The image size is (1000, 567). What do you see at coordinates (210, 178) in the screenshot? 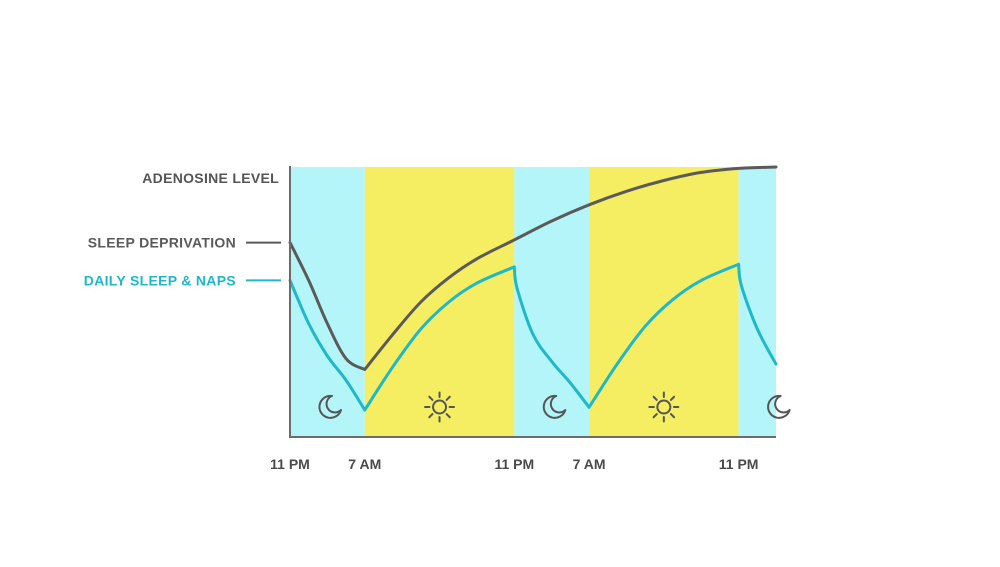
I see `y-axis-label: ADENOSINE LEVEL` at bounding box center [210, 178].